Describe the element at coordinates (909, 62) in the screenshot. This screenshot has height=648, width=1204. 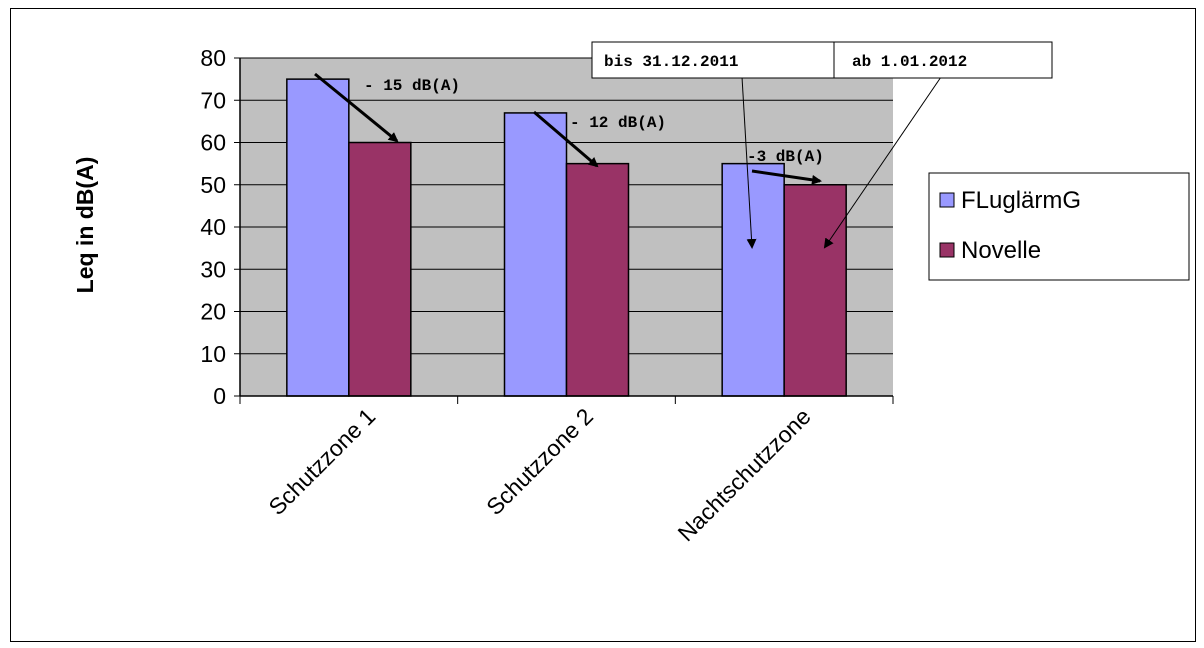
I see `callout-ab-label: ab 1.01.2012` at that location.